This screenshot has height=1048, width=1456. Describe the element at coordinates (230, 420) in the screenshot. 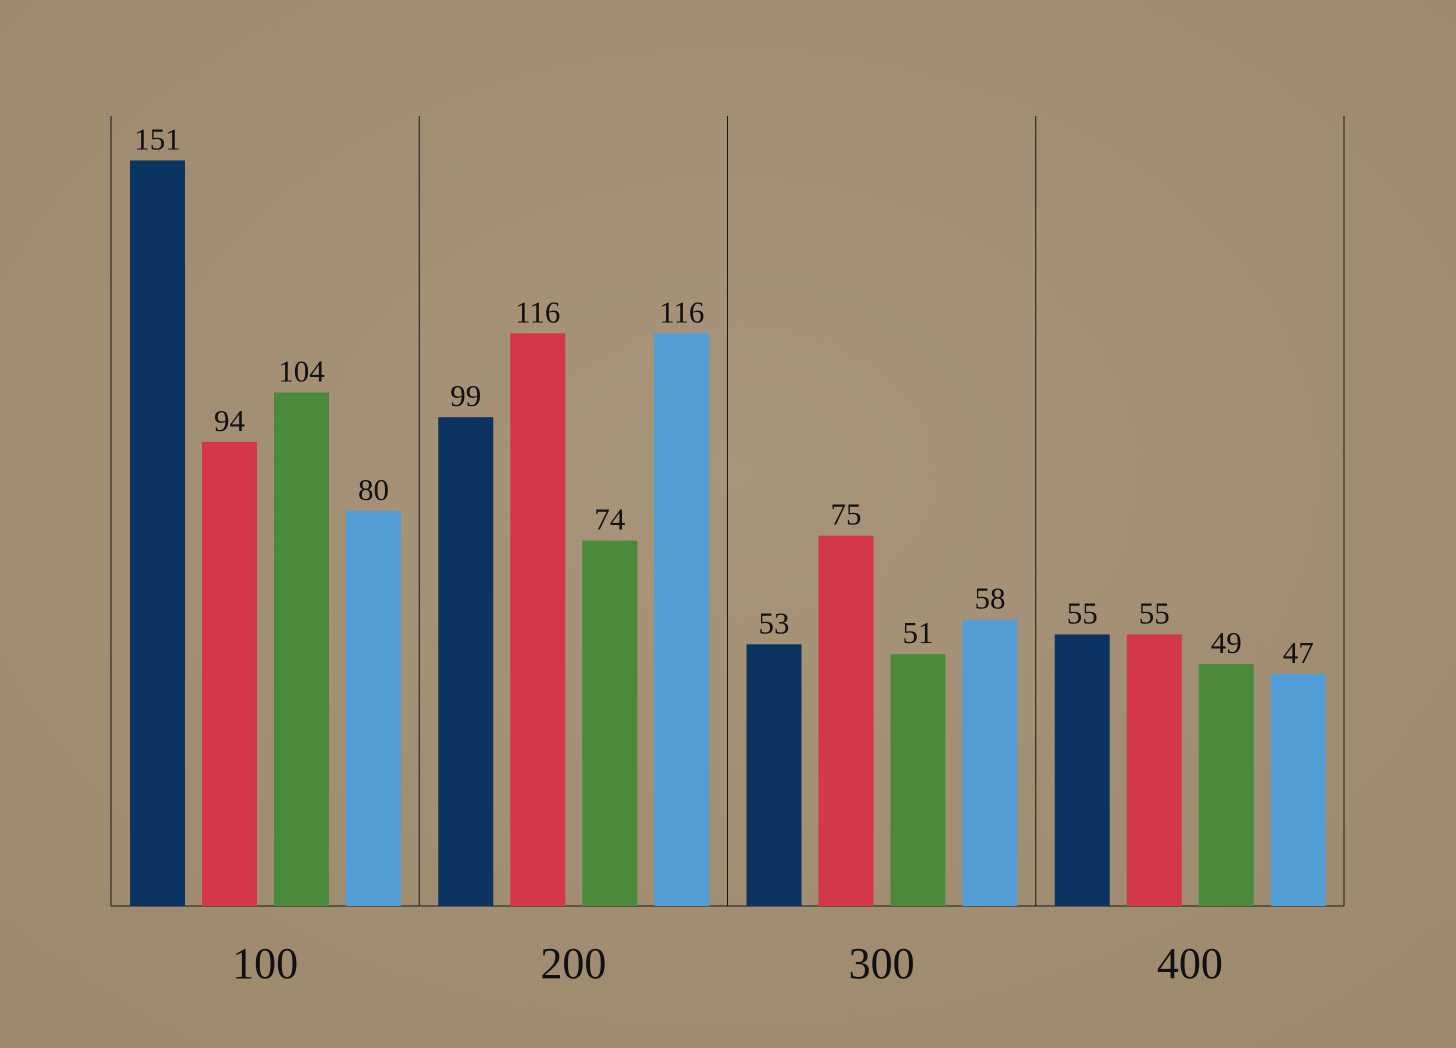

I see `value-label: 94` at that location.